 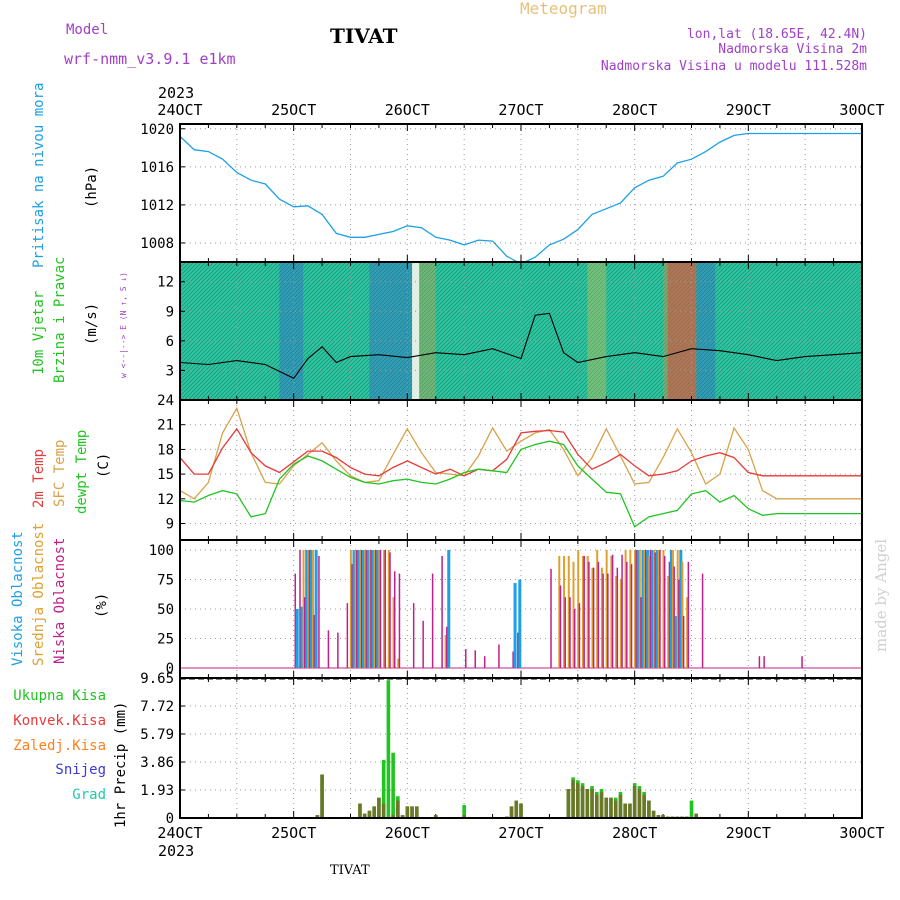 I want to click on wind-ytick-label: 12, so click(x=165, y=283).